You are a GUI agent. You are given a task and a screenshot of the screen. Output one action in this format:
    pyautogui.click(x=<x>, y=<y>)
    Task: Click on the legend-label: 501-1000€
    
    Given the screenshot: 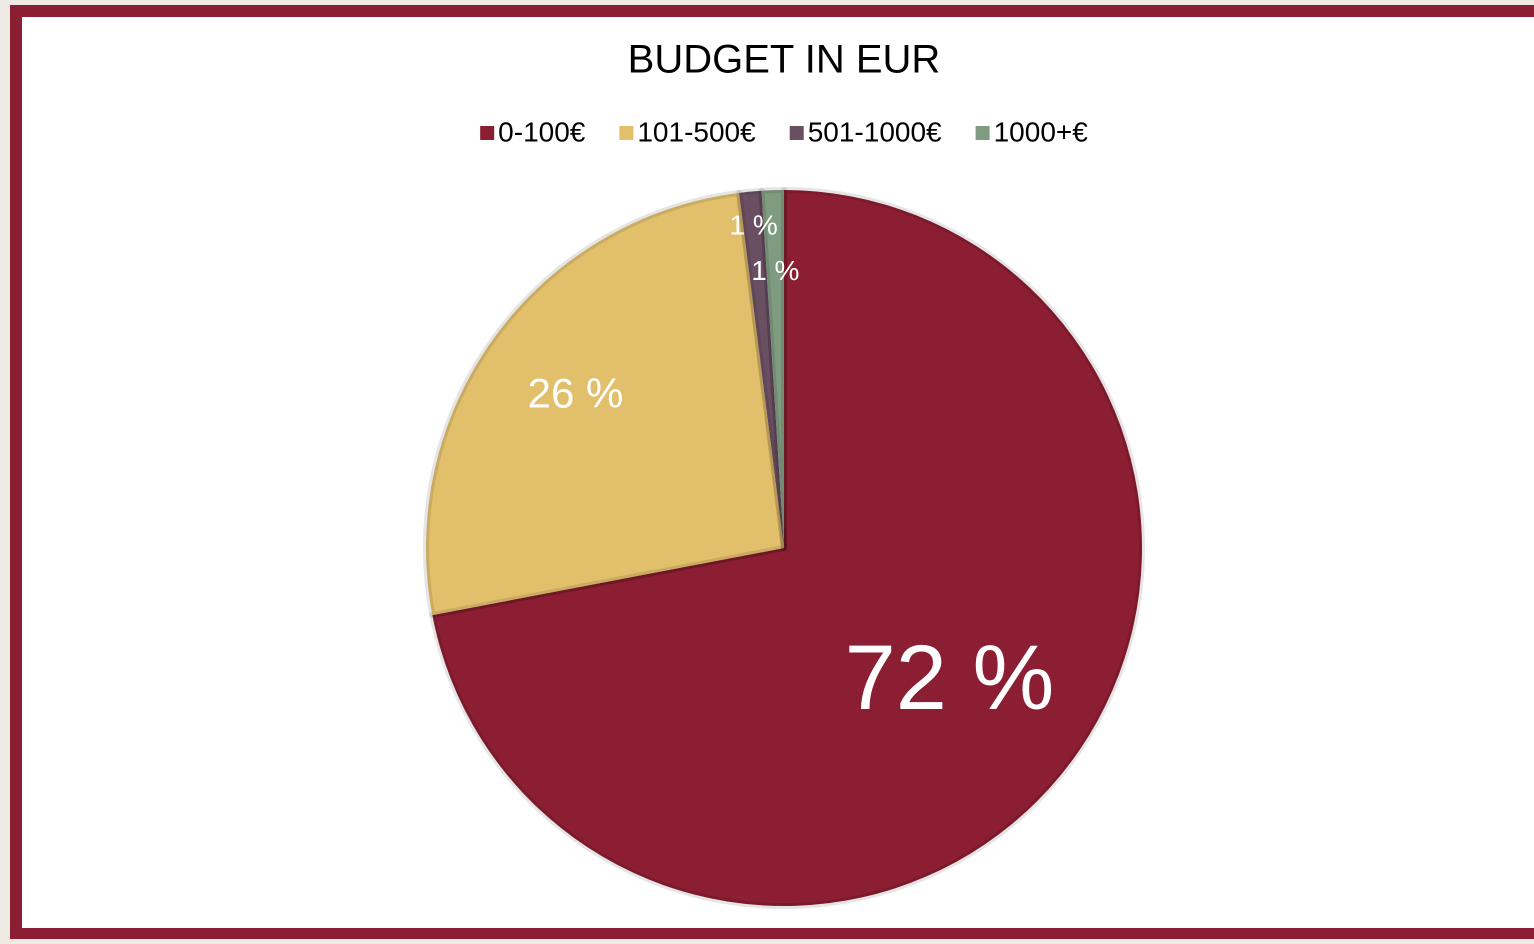 What is the action you would take?
    pyautogui.click(x=875, y=131)
    